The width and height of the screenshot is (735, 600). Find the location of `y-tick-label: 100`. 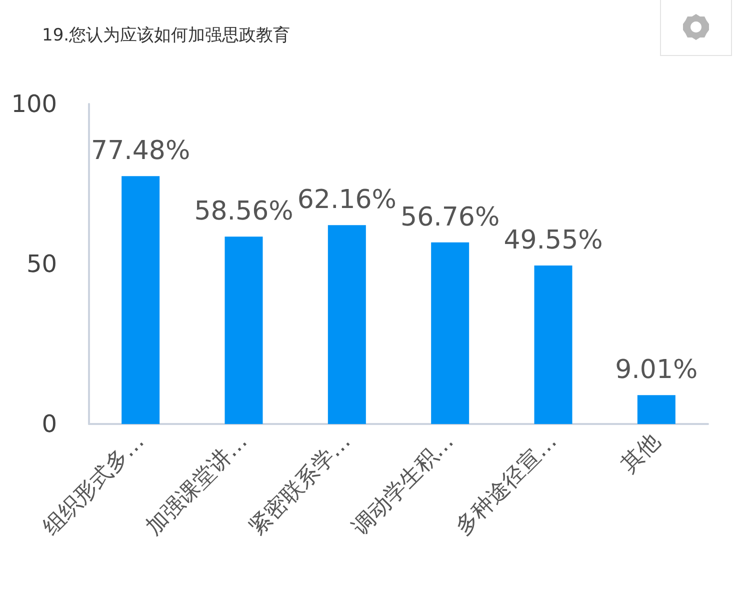

y-tick-label: 100 is located at coordinates (34, 104).